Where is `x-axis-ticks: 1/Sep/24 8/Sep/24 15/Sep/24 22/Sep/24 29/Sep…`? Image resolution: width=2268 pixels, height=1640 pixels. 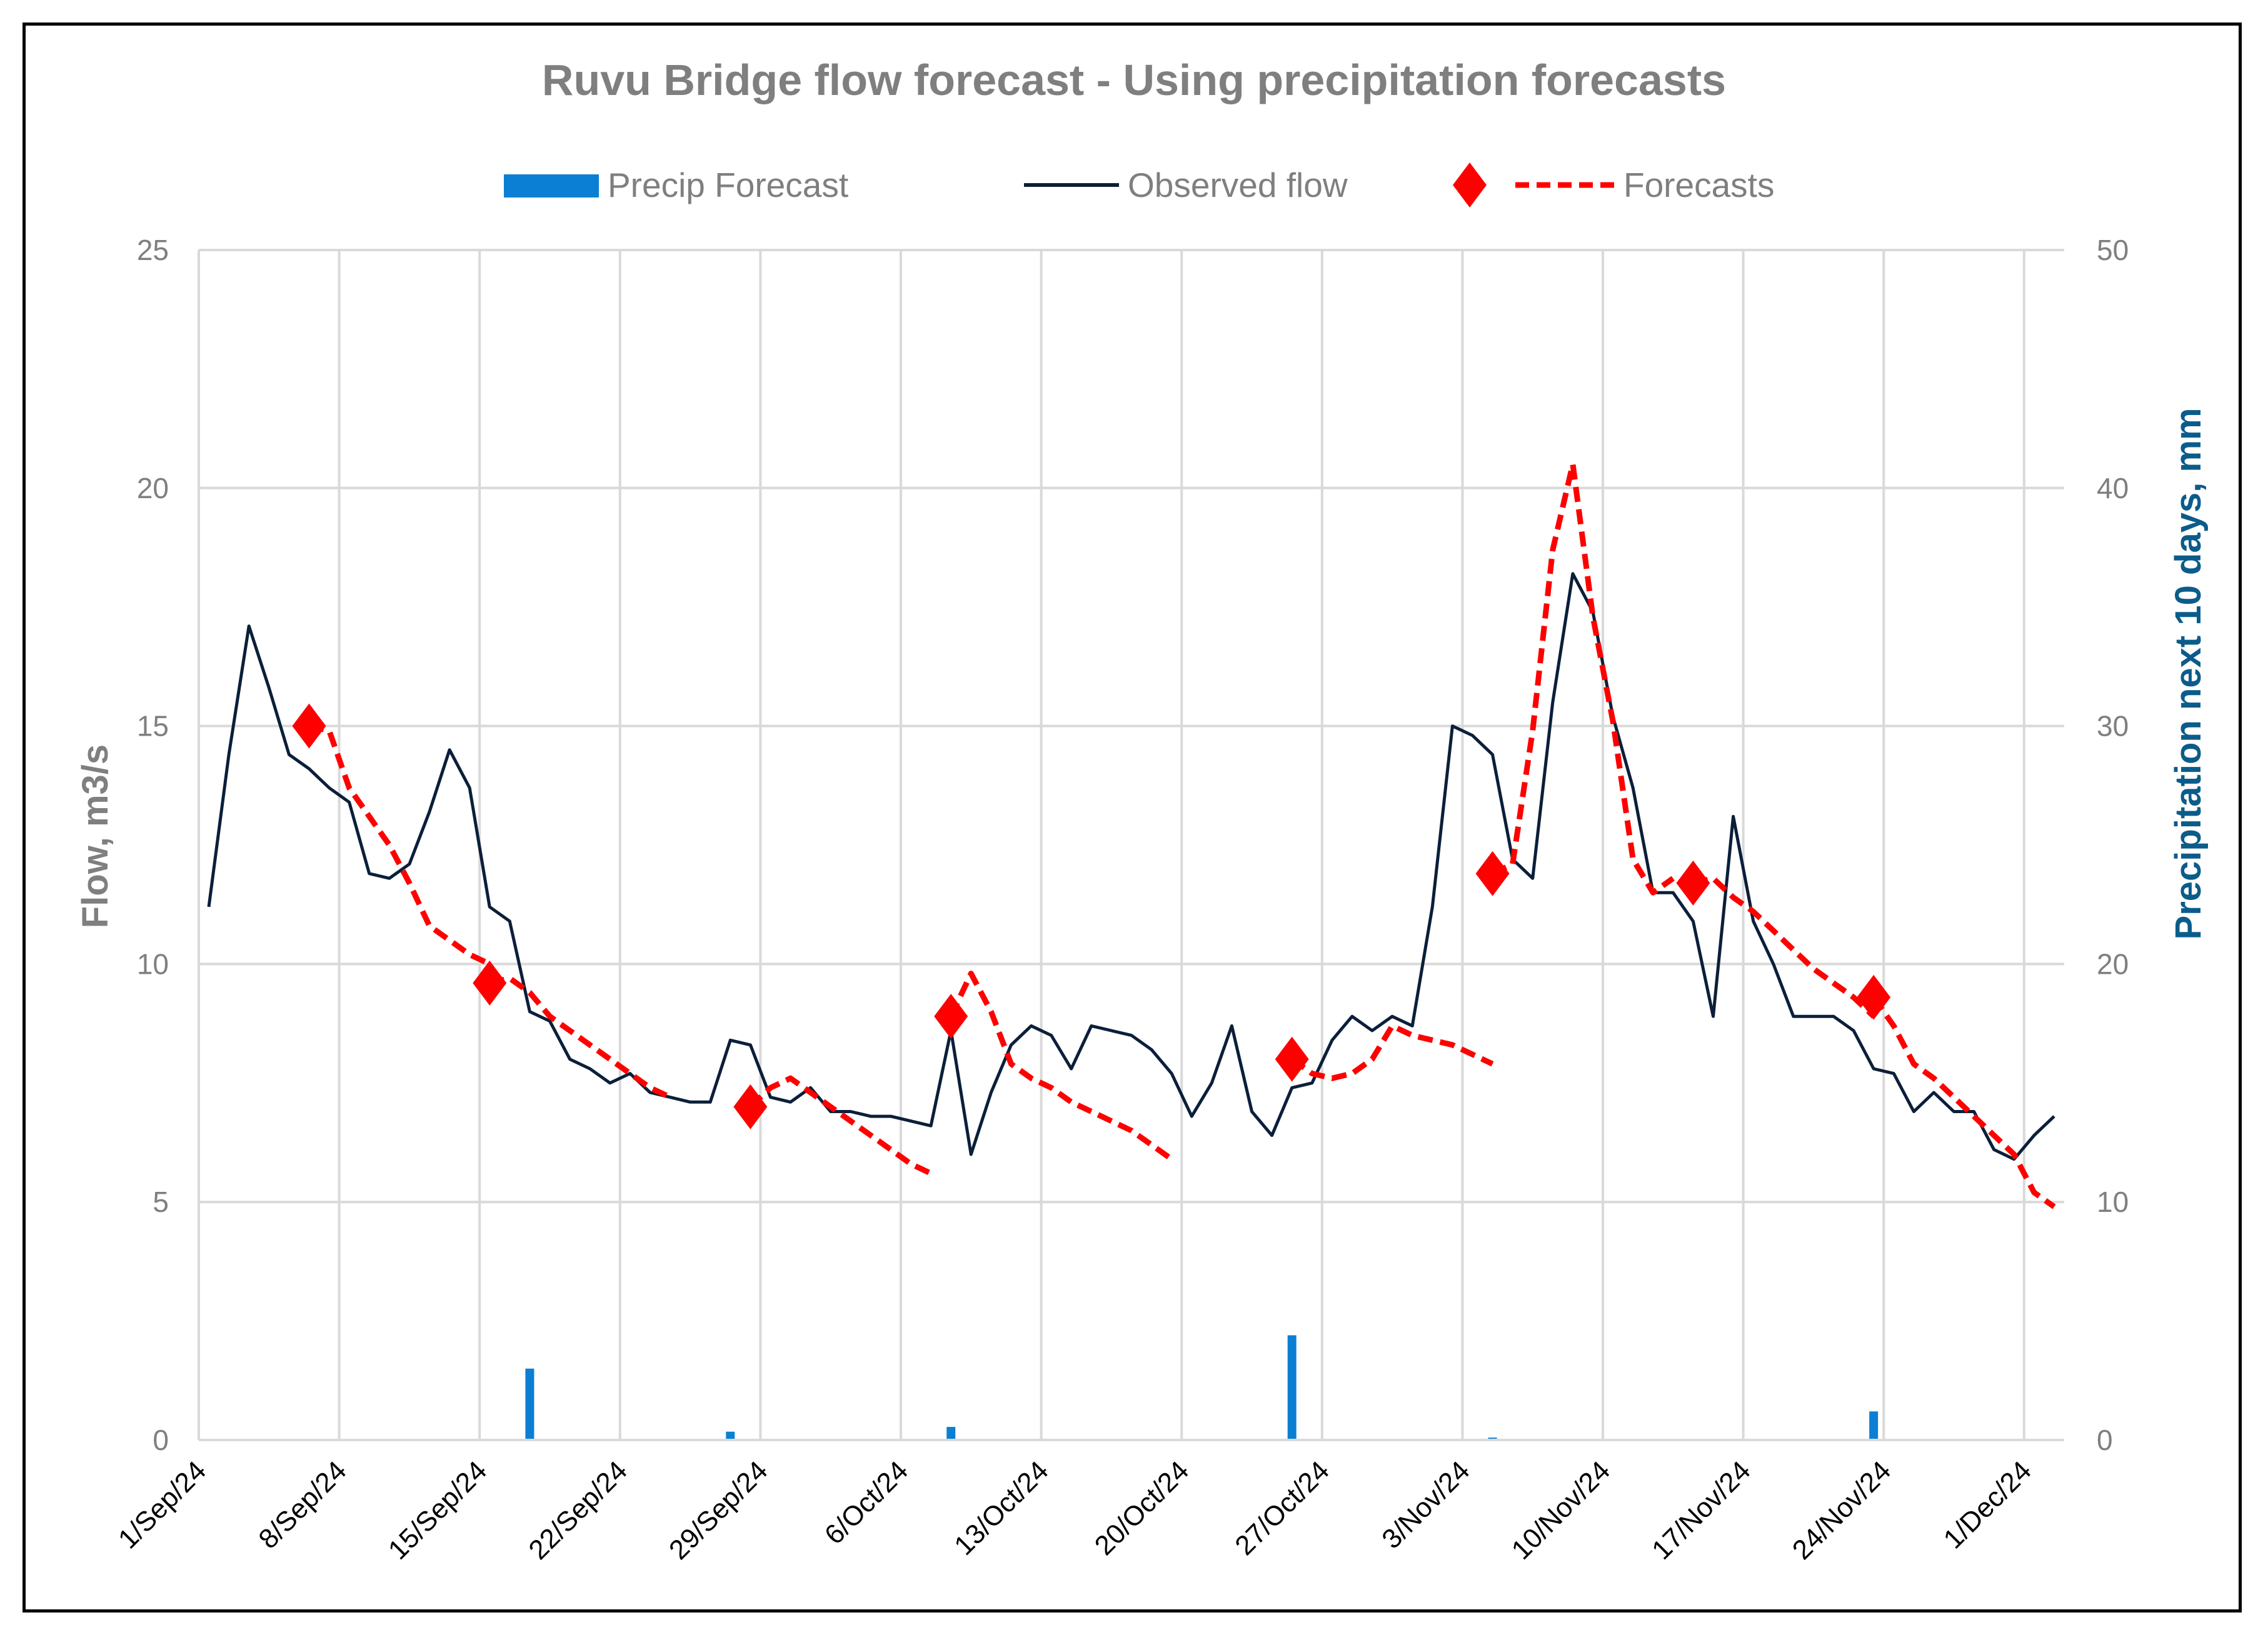
x-axis-ticks: 1/Sep/24 8/Sep/24 15/Sep/24 22/Sep/24 29/Sep… is located at coordinates (1075, 1510).